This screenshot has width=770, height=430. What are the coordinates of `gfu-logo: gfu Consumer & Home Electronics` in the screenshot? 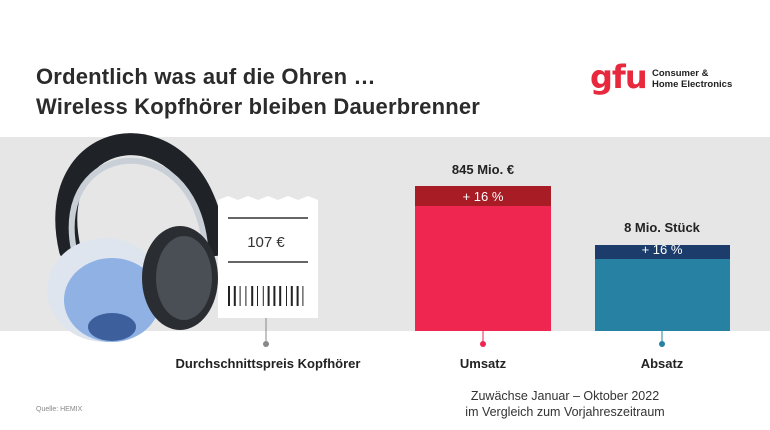 It's located at (665, 79).